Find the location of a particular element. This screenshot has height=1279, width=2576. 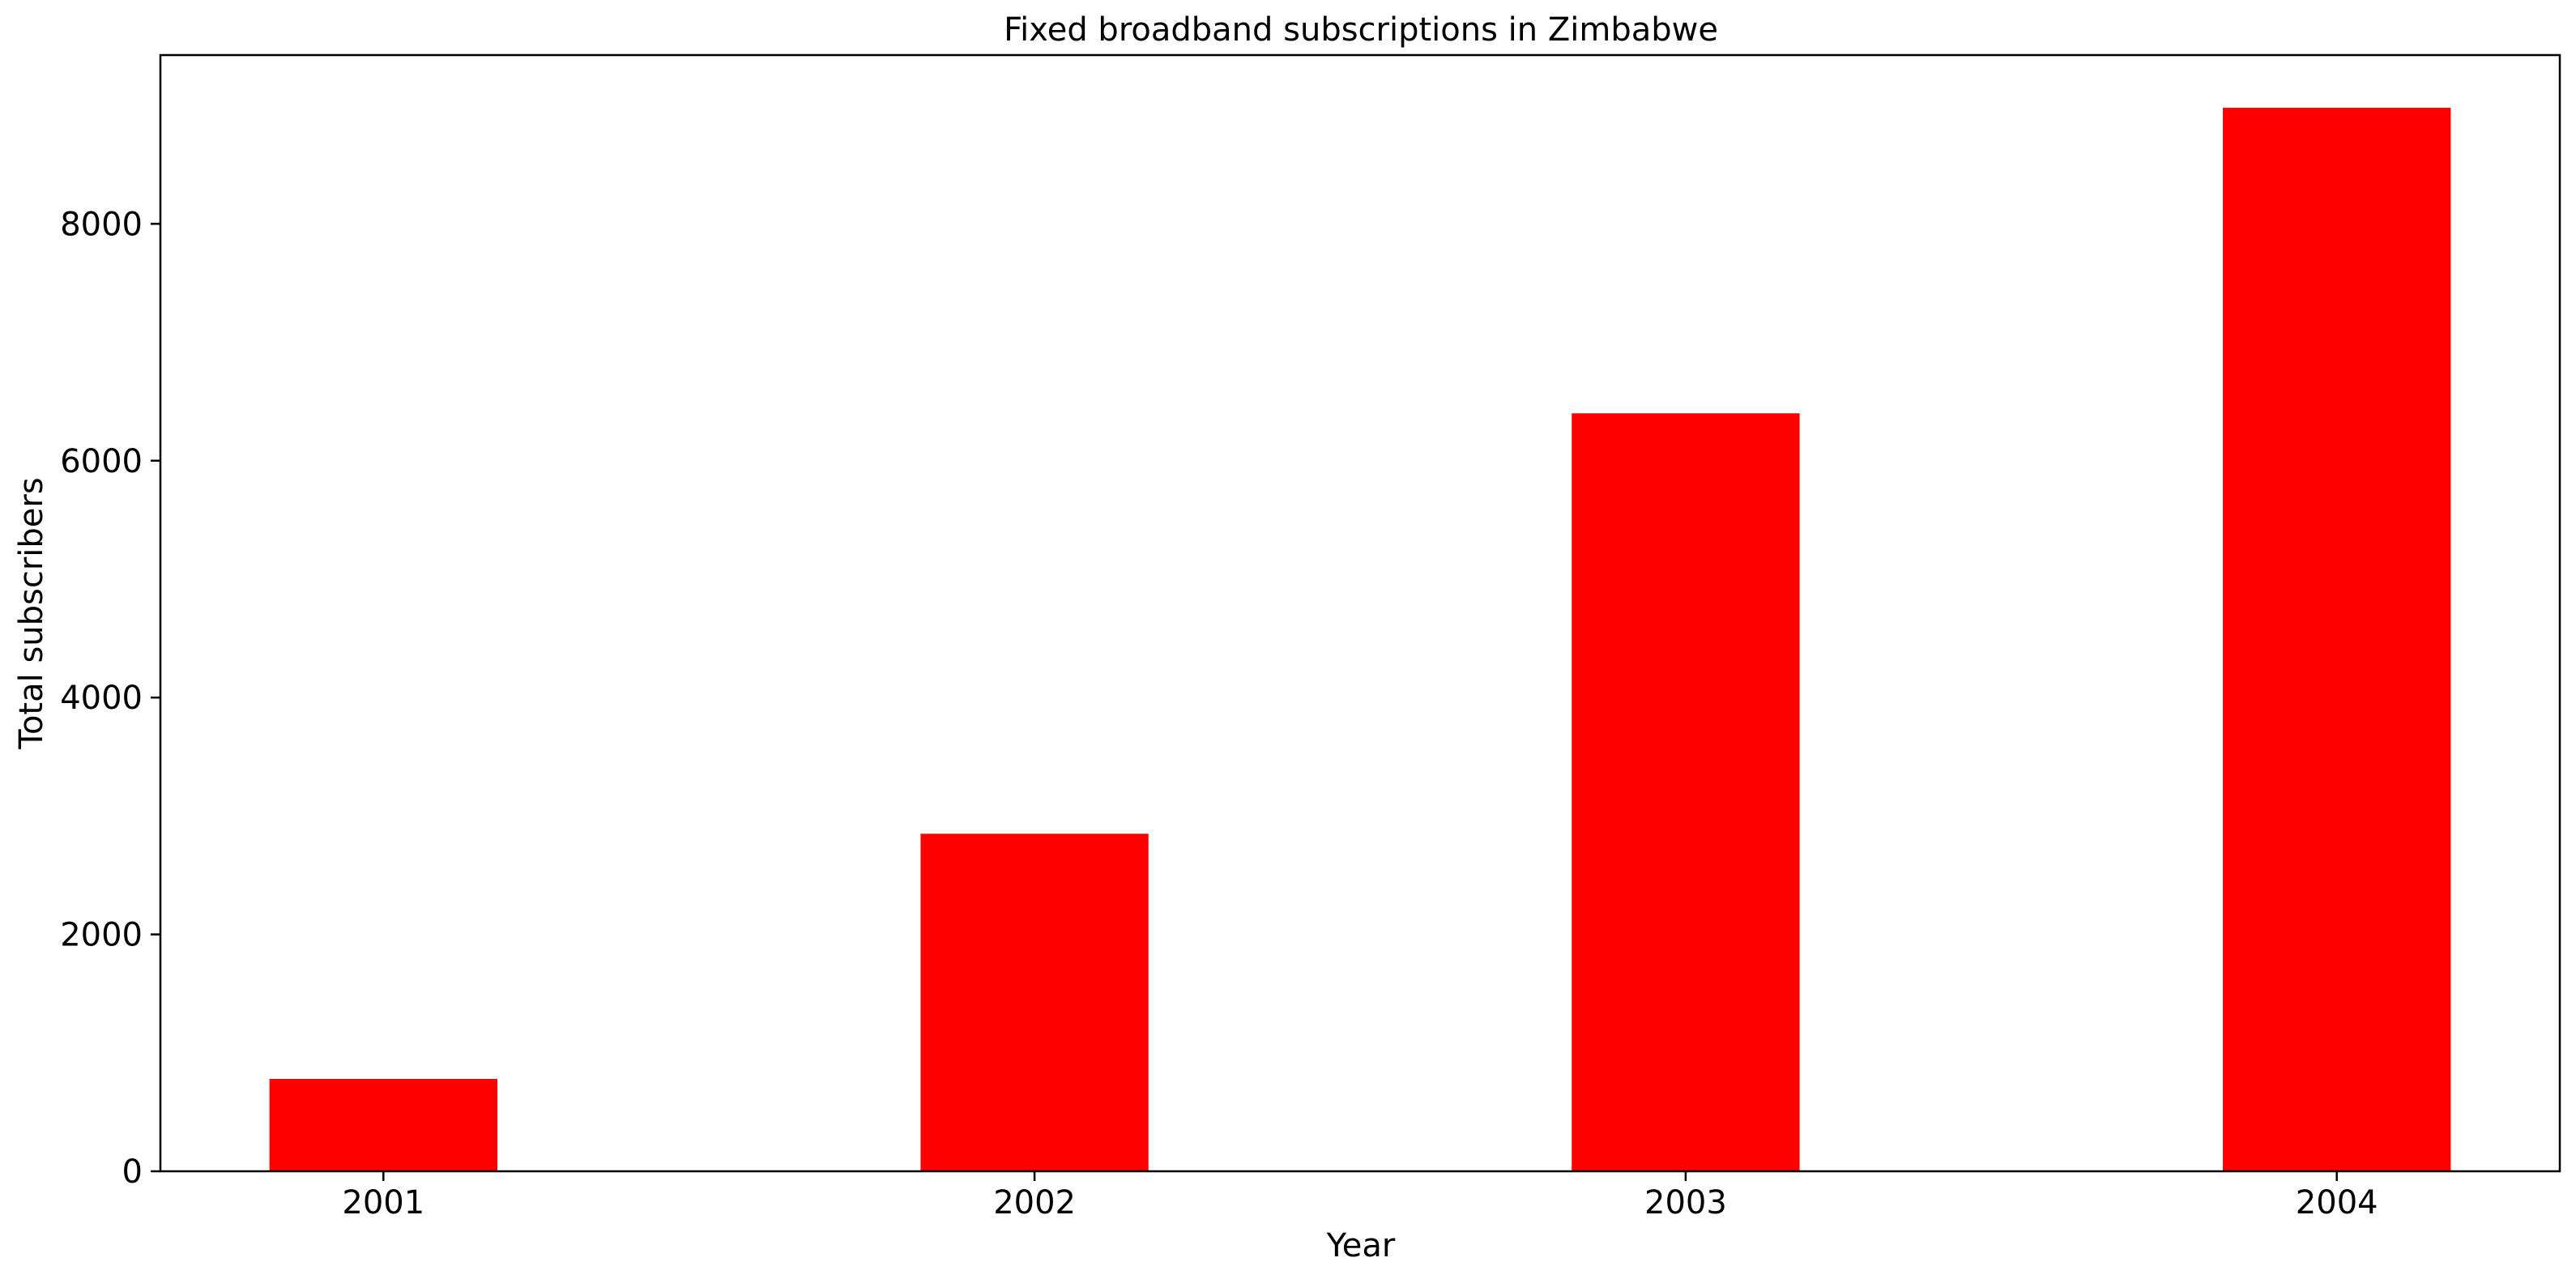

y-axis-label: Total subscribers is located at coordinates (31, 613).